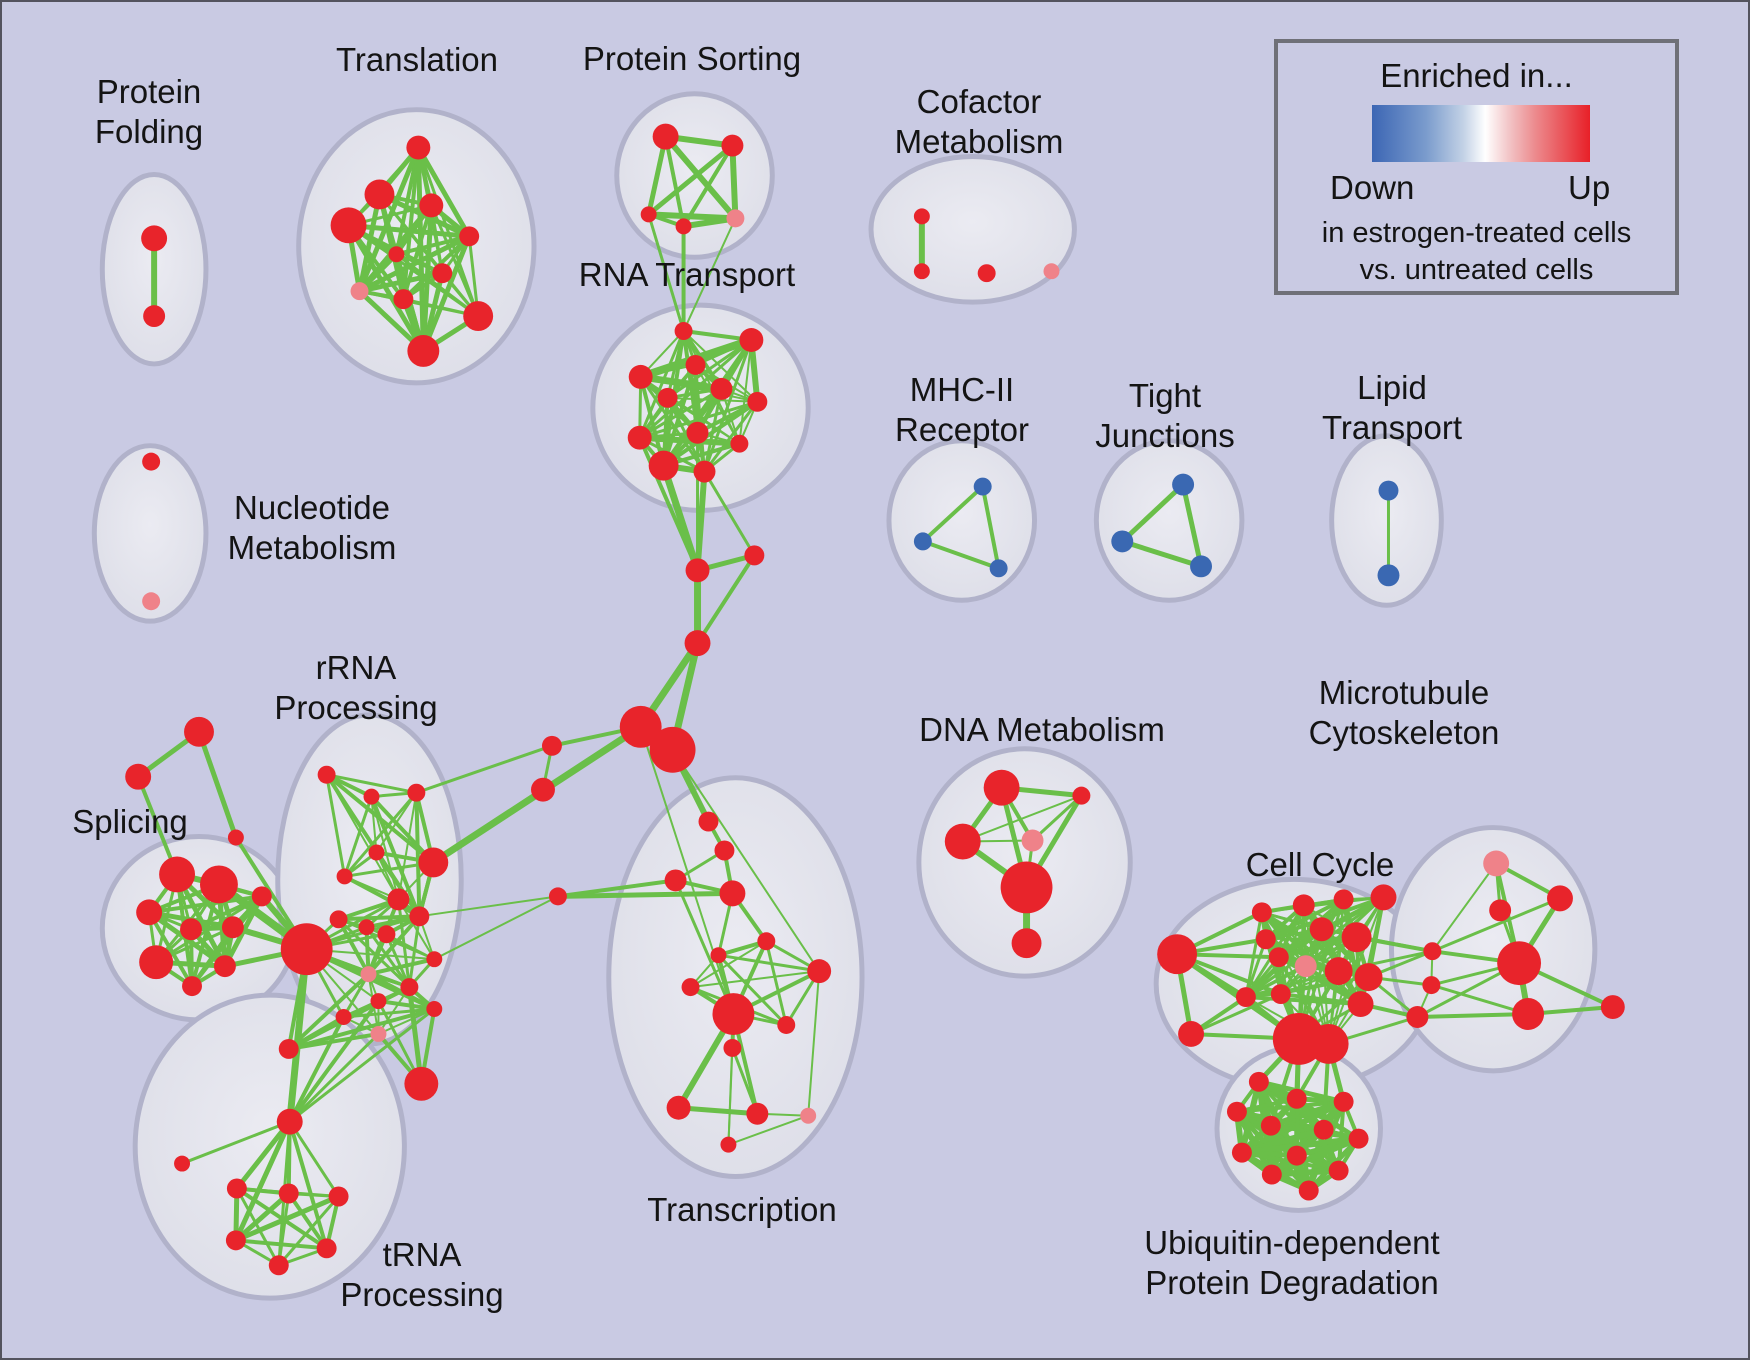 The width and height of the screenshot is (1750, 1360). What do you see at coordinates (1528, 1014) in the screenshot?
I see `node-mt5` at bounding box center [1528, 1014].